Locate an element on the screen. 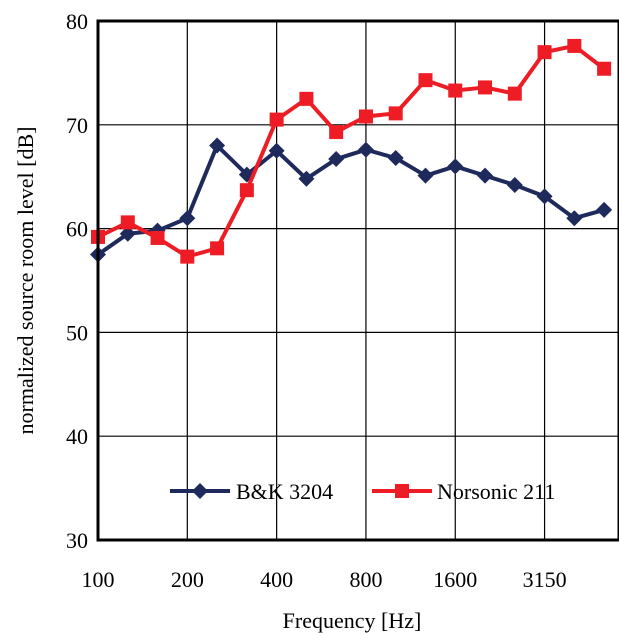 Image resolution: width=619 pixels, height=633 pixels. legend-label: B&K 3204 is located at coordinates (284, 491).